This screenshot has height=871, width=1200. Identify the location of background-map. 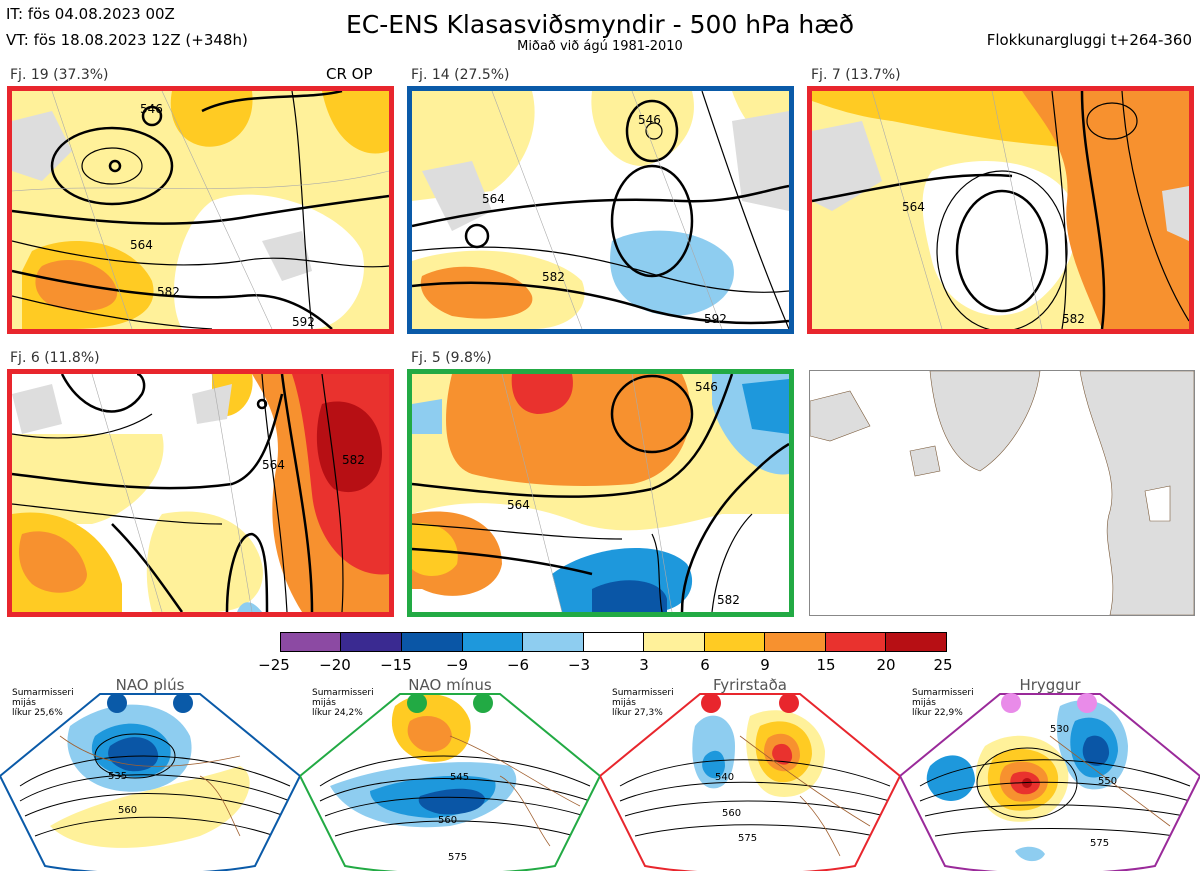
(1002, 493).